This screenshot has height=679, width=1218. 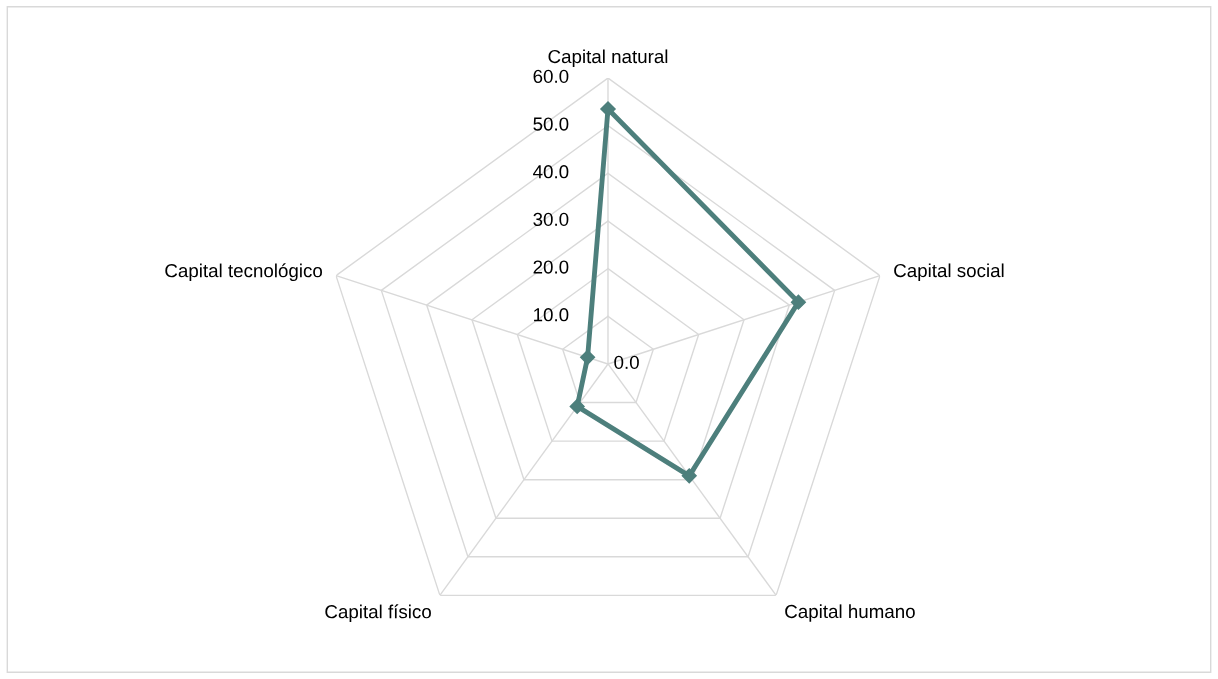 I want to click on y-tick-label: 50.0, so click(x=551, y=124).